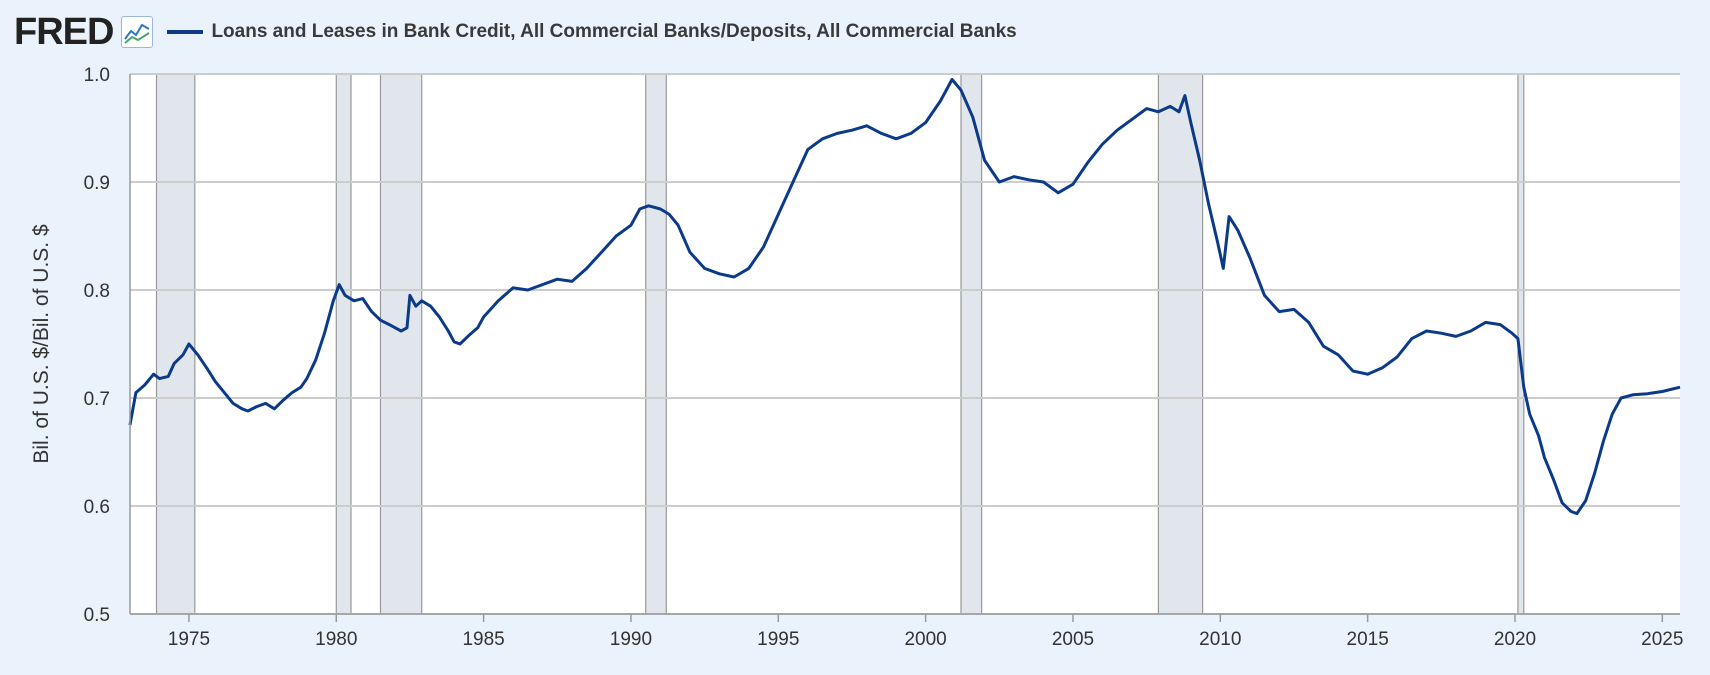 The image size is (1710, 675). What do you see at coordinates (97, 345) in the screenshot?
I see `y-axis-ticks: 0.5 0.6 0.7 0.8 0.9 1.0` at bounding box center [97, 345].